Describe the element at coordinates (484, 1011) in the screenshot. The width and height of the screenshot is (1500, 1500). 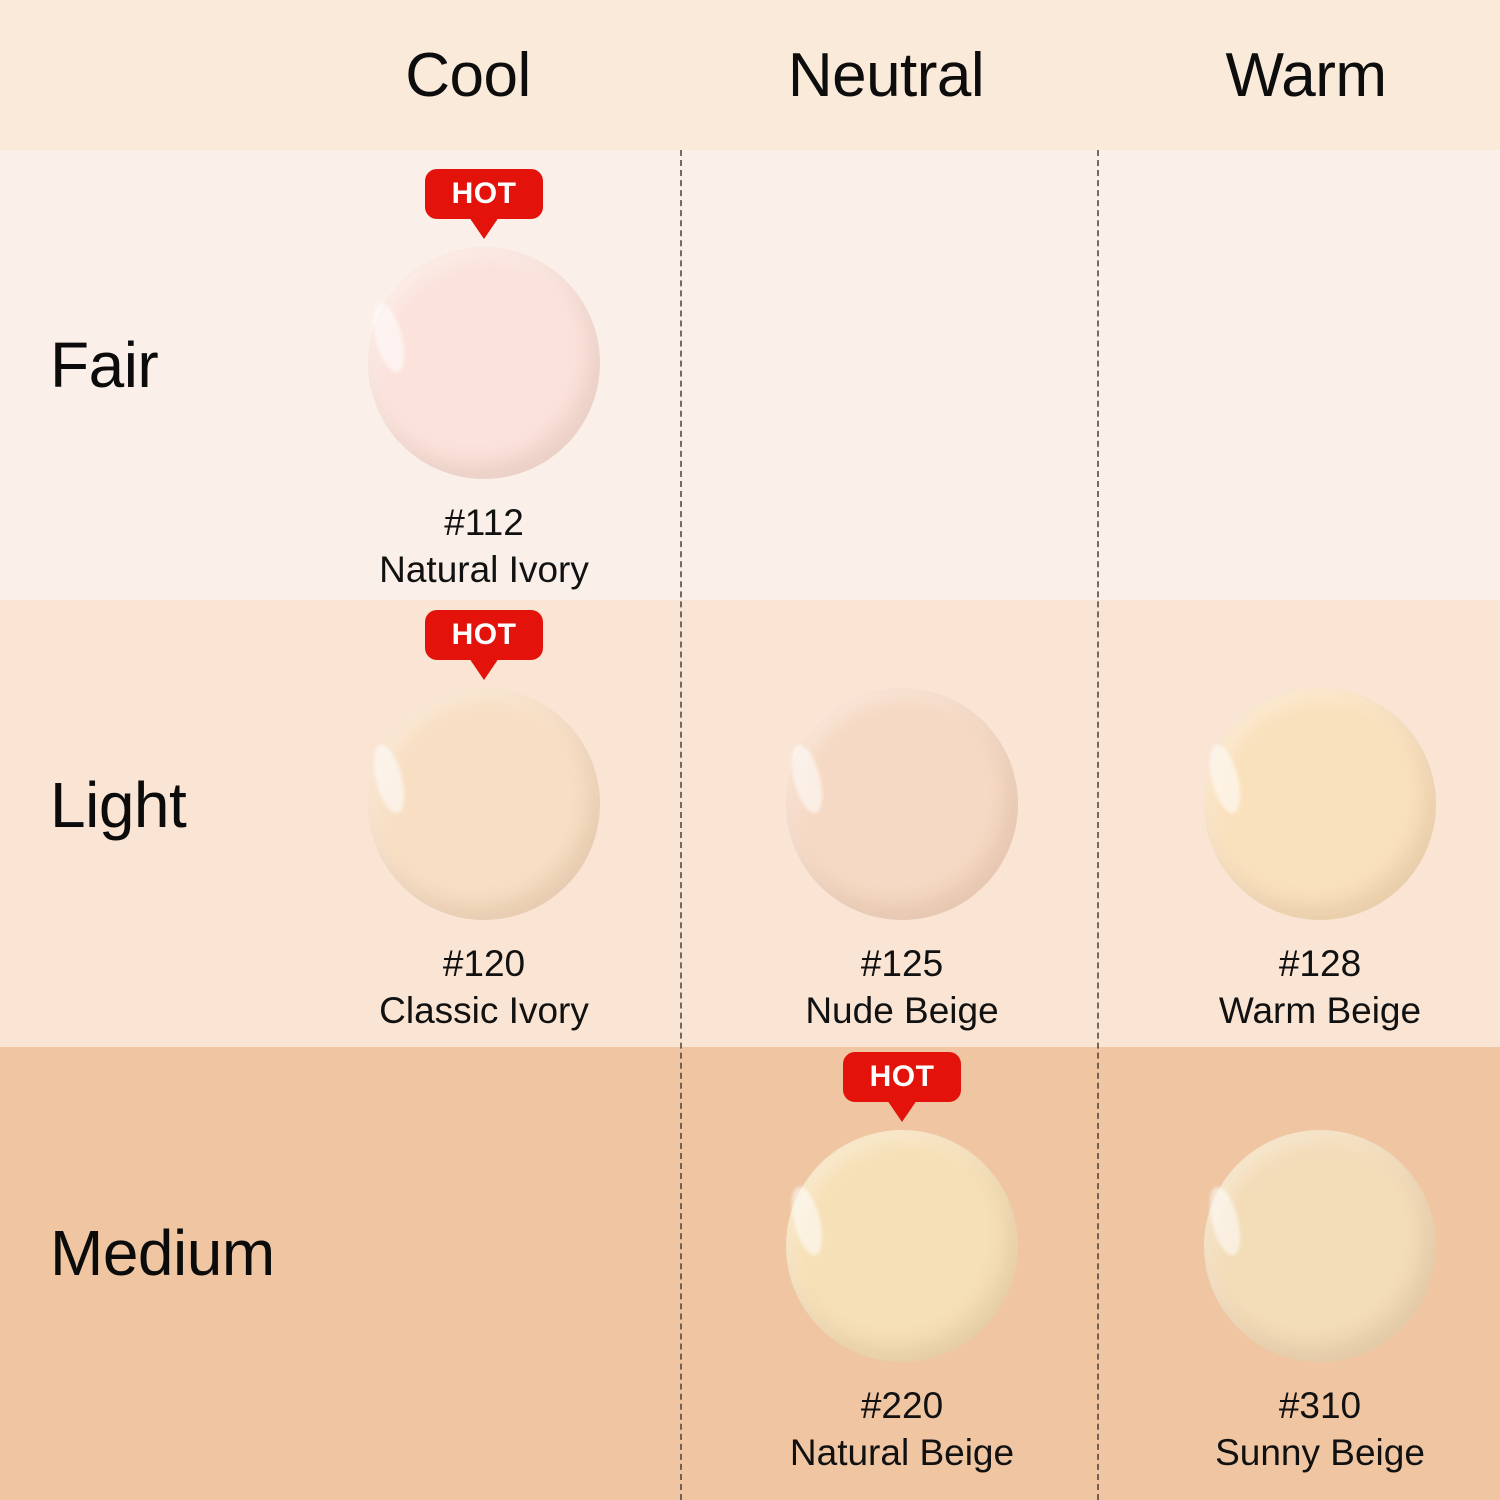
I see `swatch-name: Classic Ivory` at that location.